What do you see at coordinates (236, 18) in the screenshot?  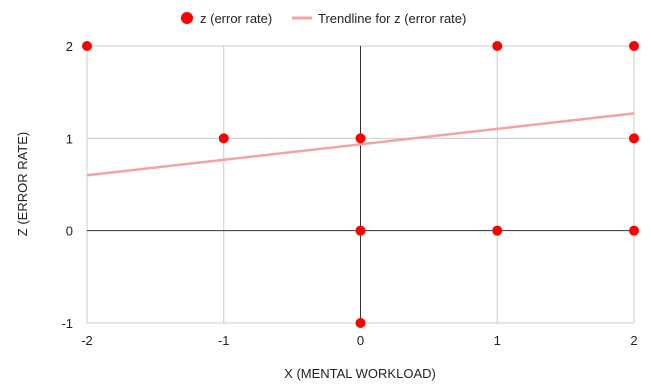 I see `legend-label-series: z (error rate)` at bounding box center [236, 18].